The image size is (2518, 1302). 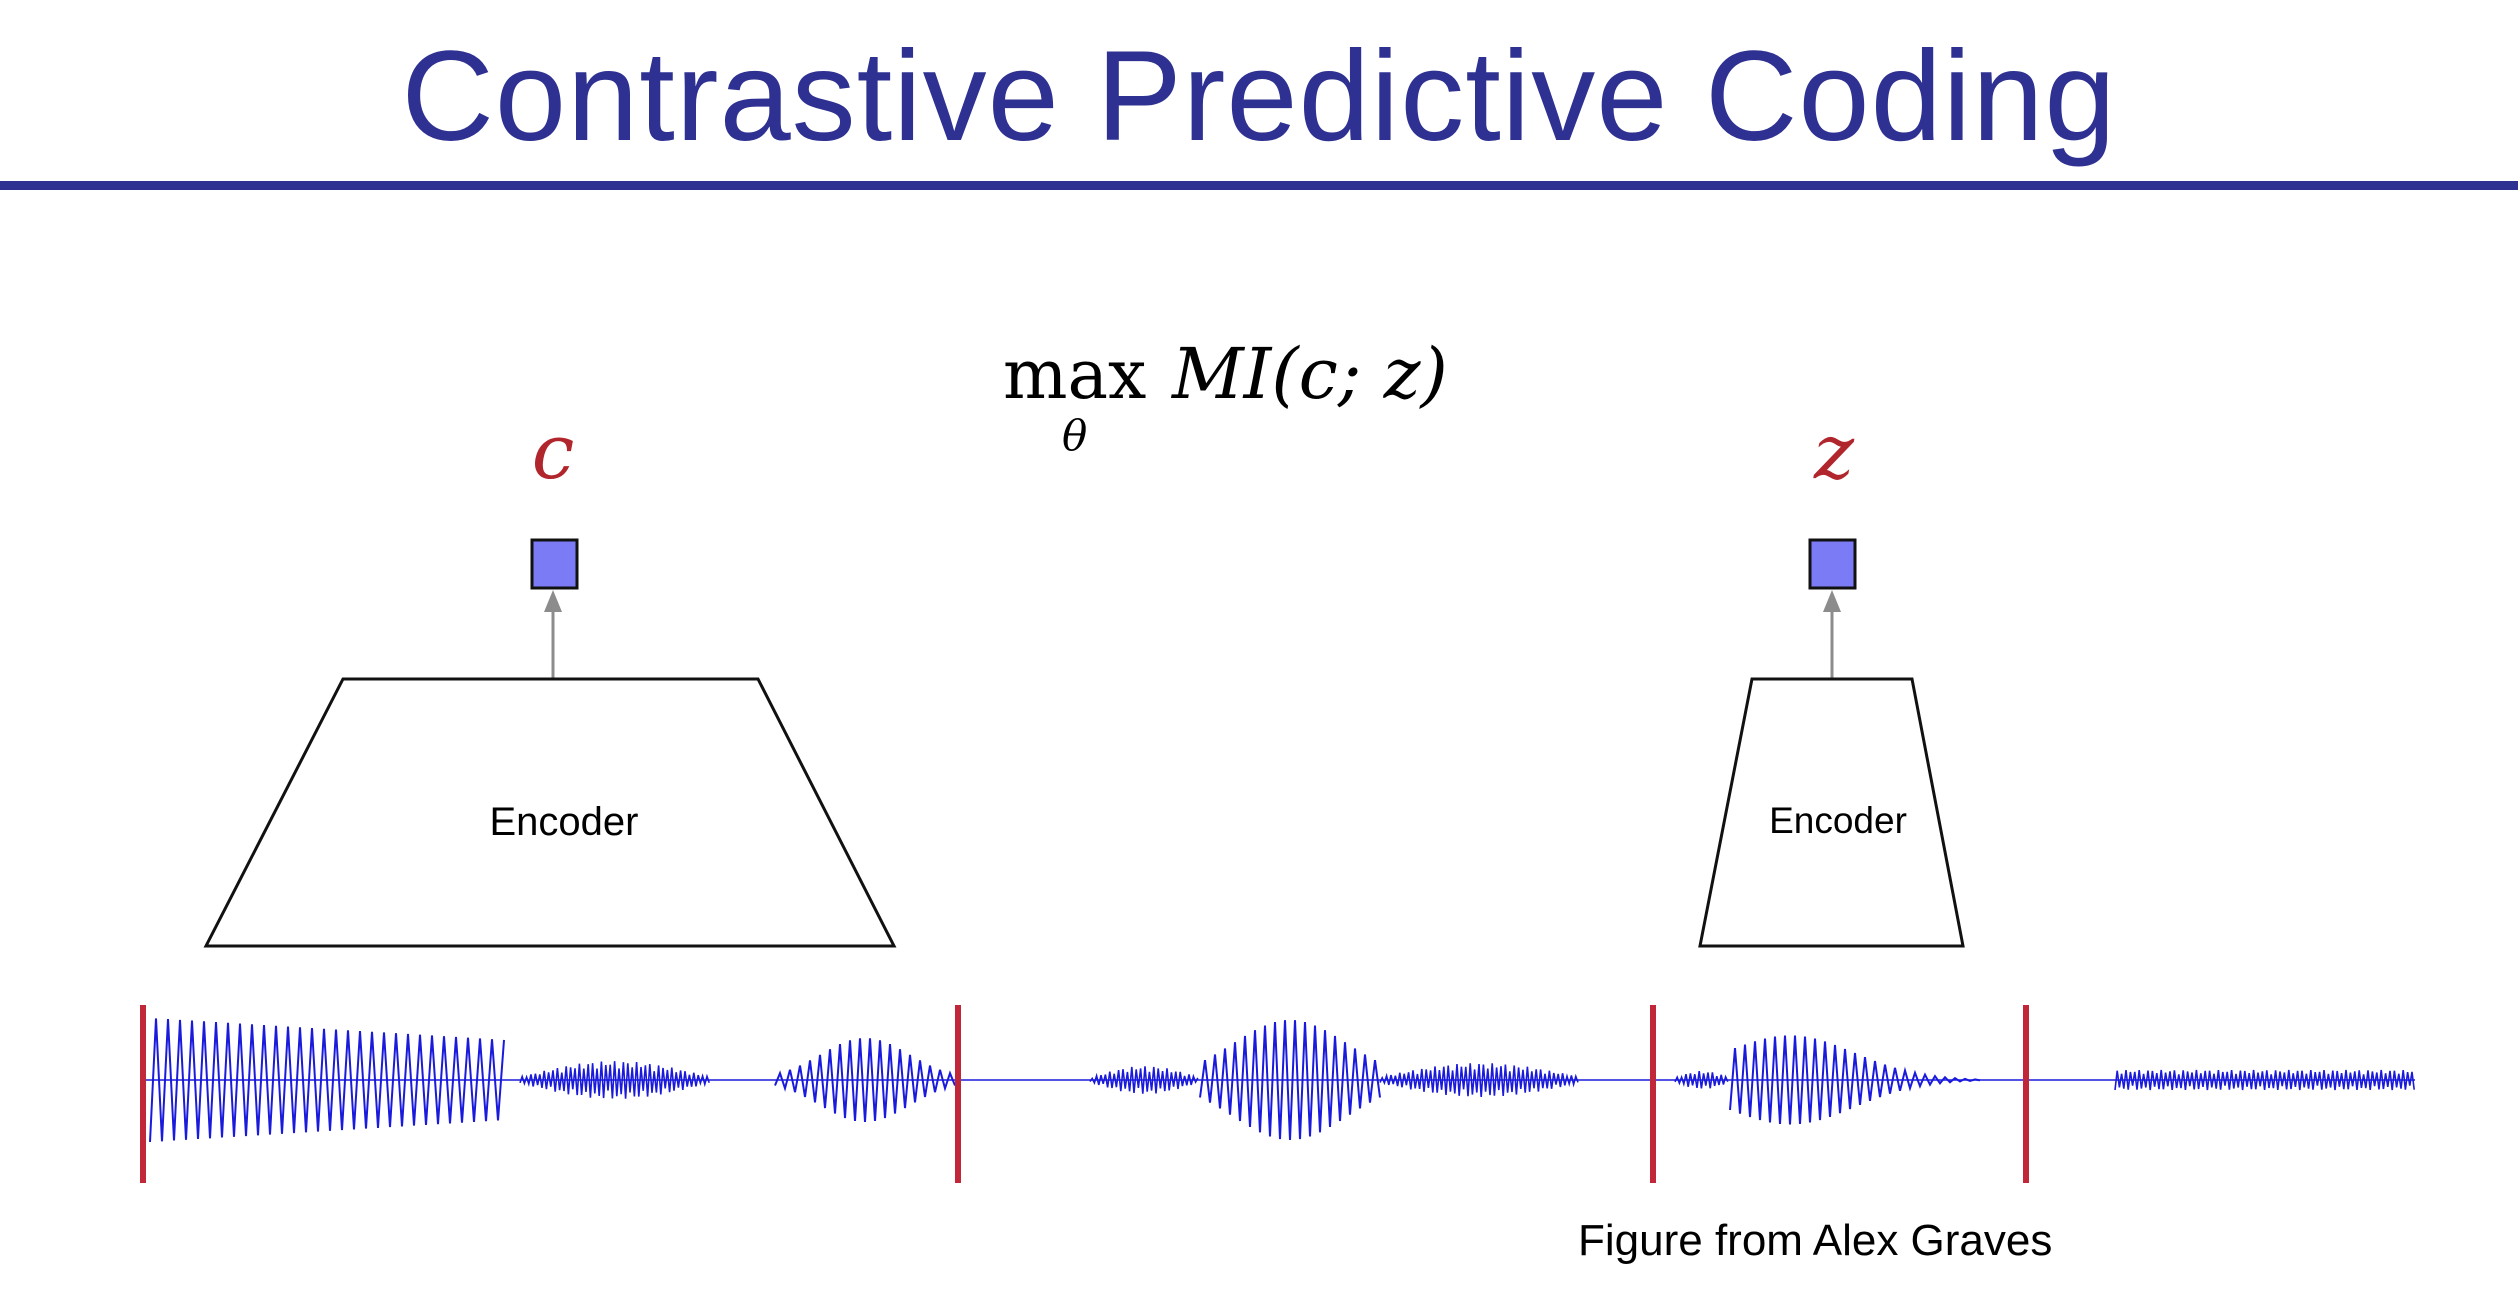 I want to click on context-encoder, so click(x=550, y=812).